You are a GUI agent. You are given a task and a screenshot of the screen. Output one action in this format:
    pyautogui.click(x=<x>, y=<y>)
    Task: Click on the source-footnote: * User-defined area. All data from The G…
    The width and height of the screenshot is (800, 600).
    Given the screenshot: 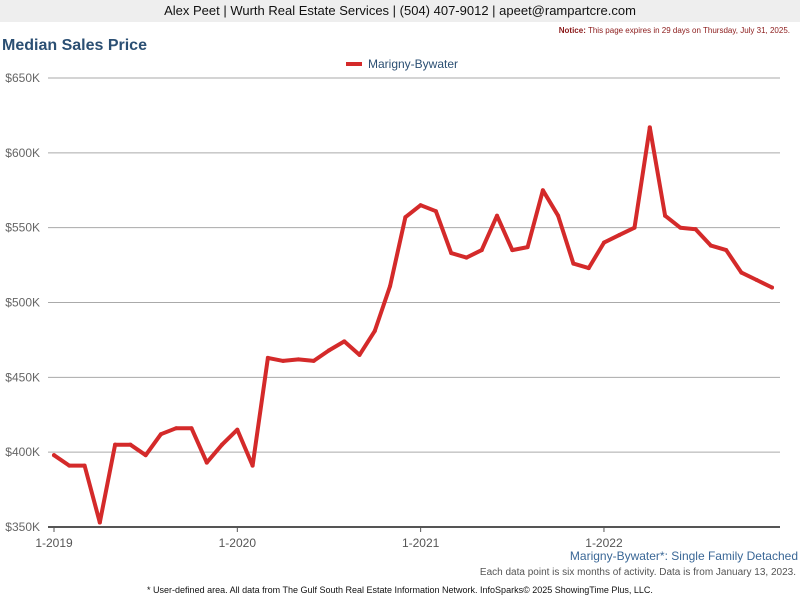 What is the action you would take?
    pyautogui.click(x=400, y=590)
    